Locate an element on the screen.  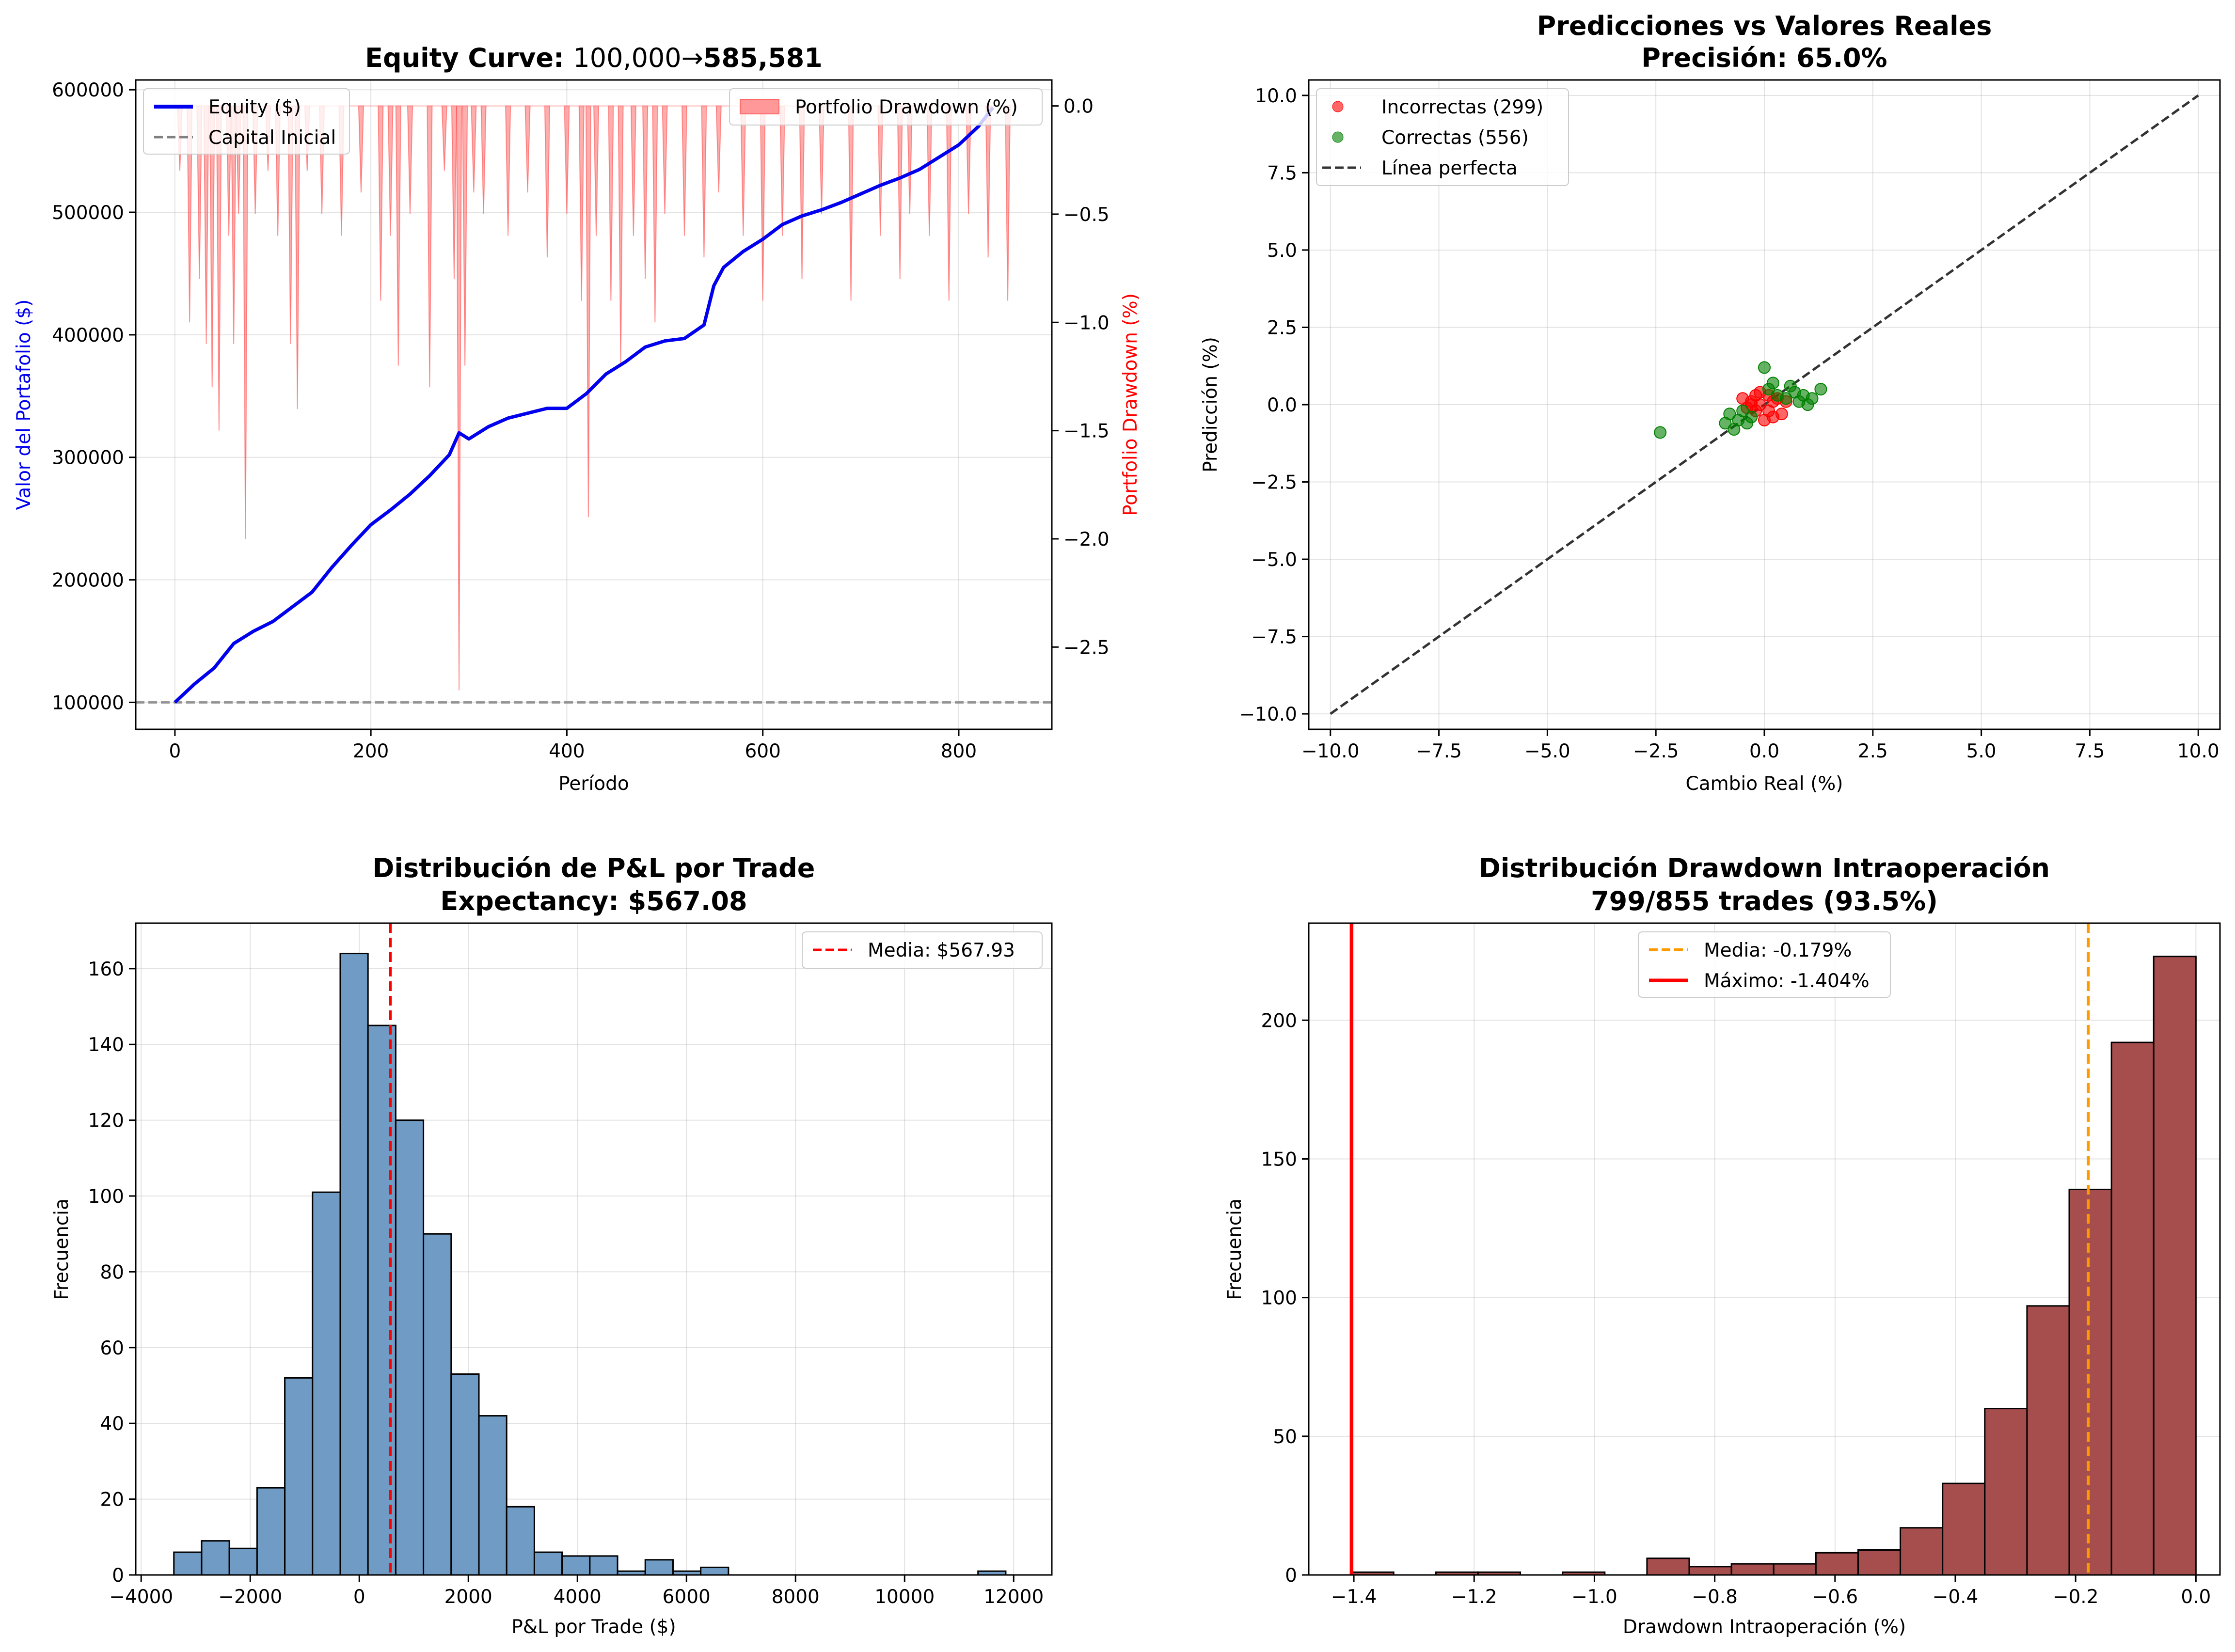
legend-dd-max-label: Máximo: -1.404% is located at coordinates (1787, 981).